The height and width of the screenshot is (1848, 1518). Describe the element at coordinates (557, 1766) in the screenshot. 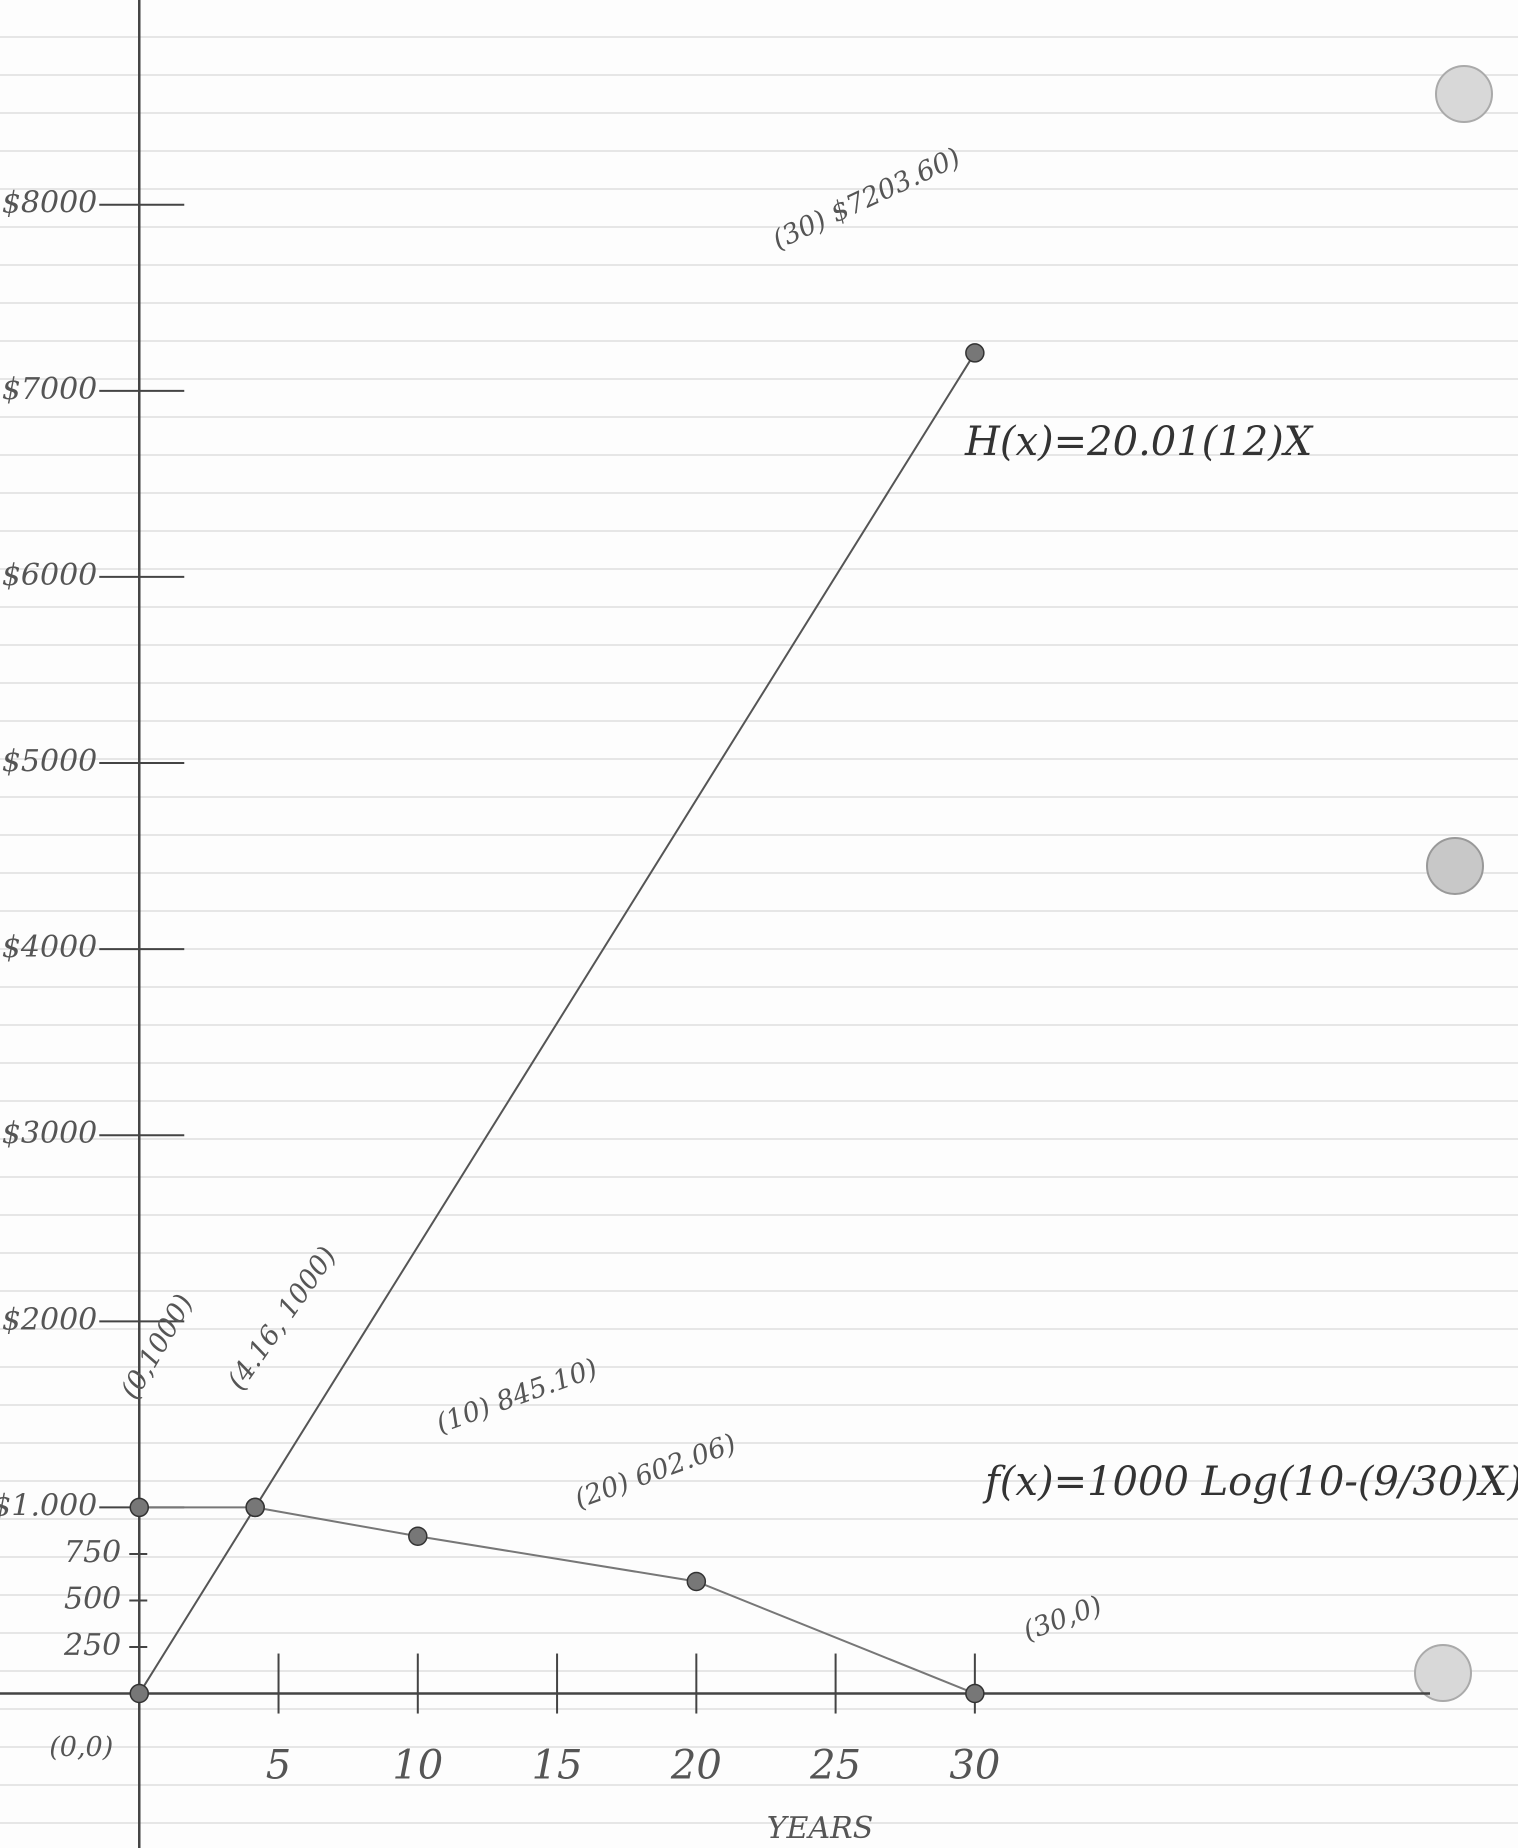

I see `x-tick-label: 15` at that location.